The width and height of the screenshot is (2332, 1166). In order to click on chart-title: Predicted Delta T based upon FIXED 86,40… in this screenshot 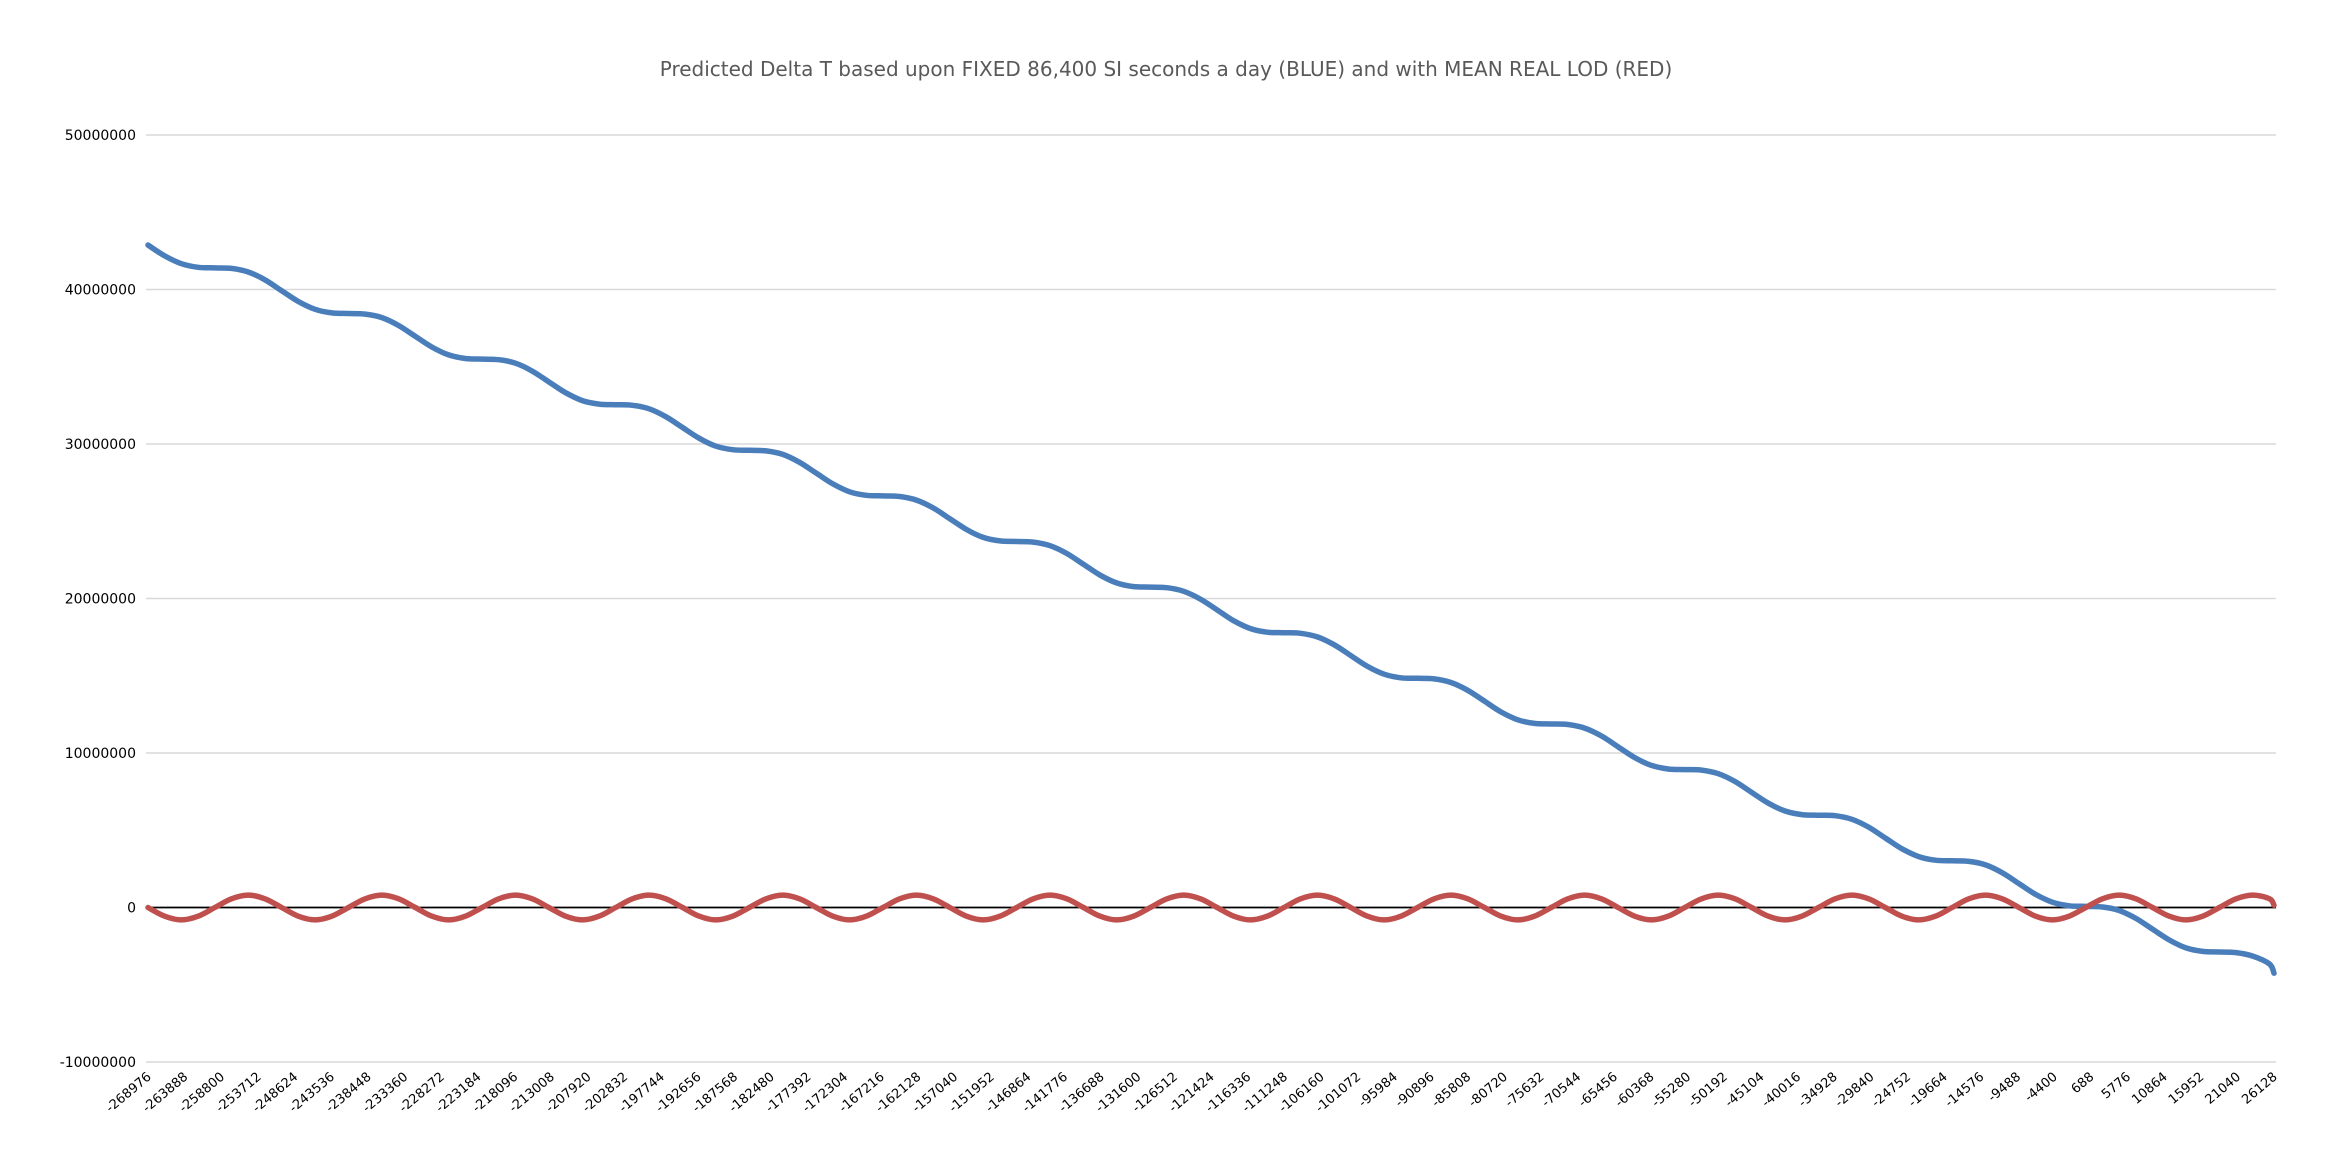, I will do `click(1166, 69)`.